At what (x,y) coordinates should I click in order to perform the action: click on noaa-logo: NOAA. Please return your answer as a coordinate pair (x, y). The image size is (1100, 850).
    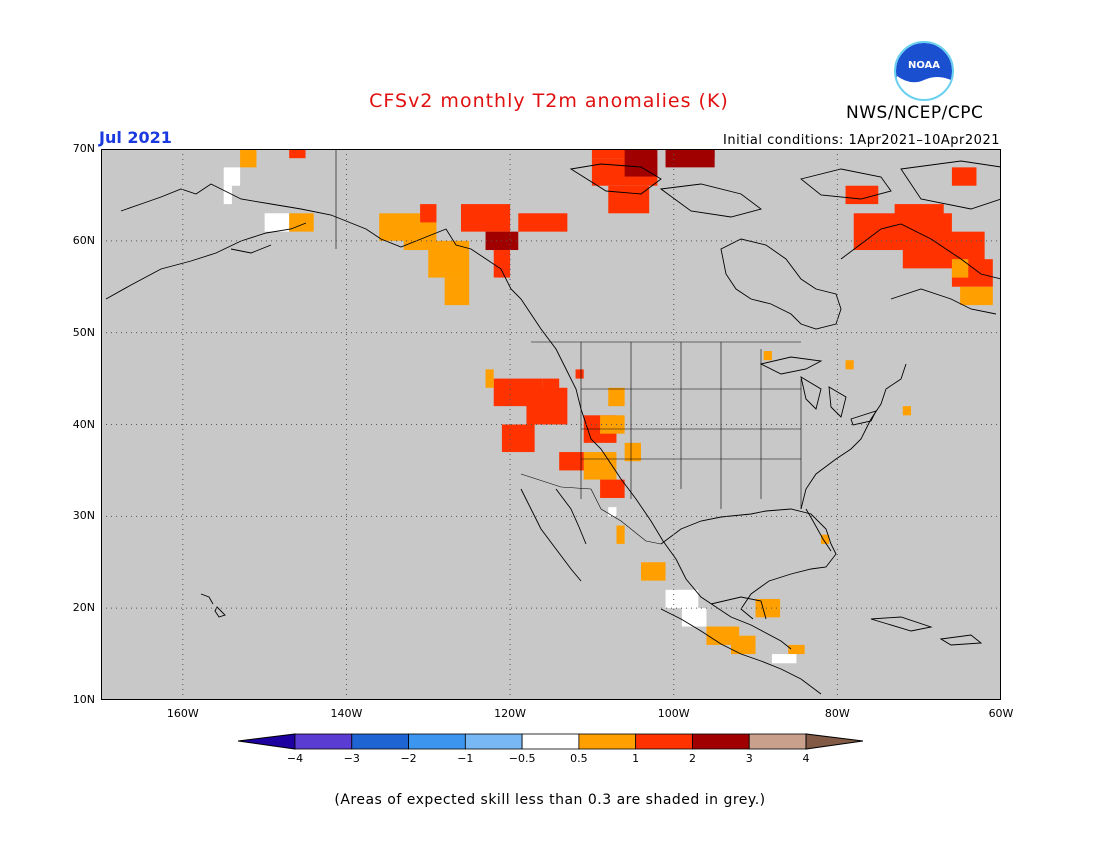
    Looking at the image, I should click on (924, 71).